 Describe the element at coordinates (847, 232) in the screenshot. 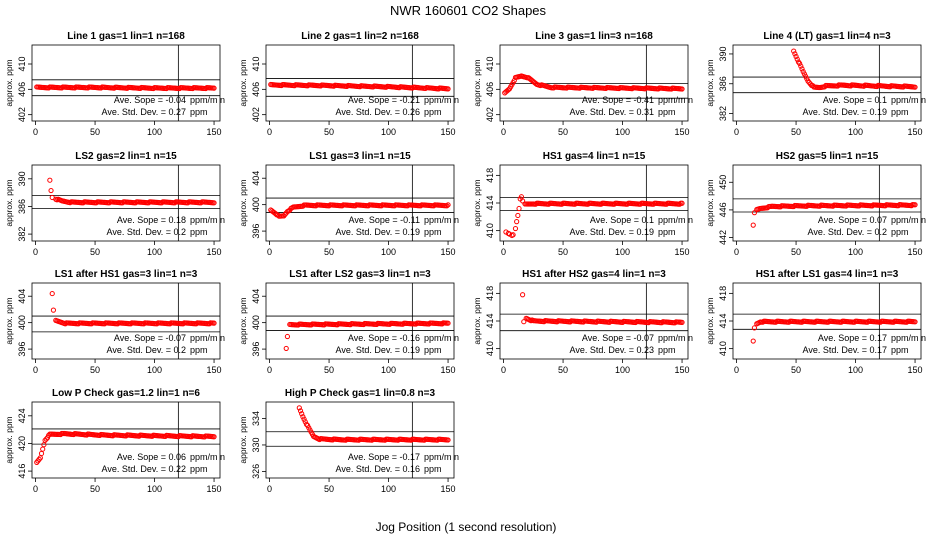

I see `std-dev-label: Ave. Std. Dev. = 0.2` at that location.